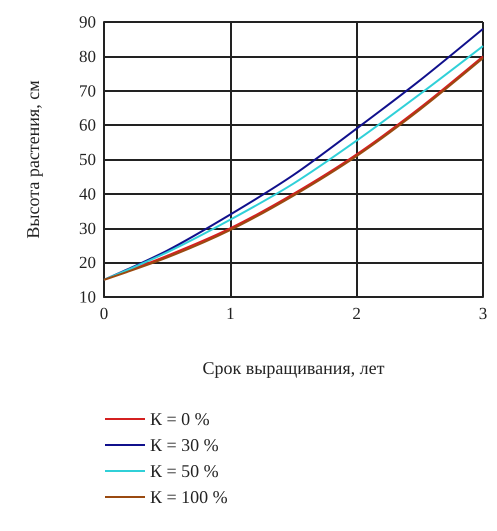 The image size is (497, 531). What do you see at coordinates (356, 313) in the screenshot?
I see `x-tick-label: 2` at bounding box center [356, 313].